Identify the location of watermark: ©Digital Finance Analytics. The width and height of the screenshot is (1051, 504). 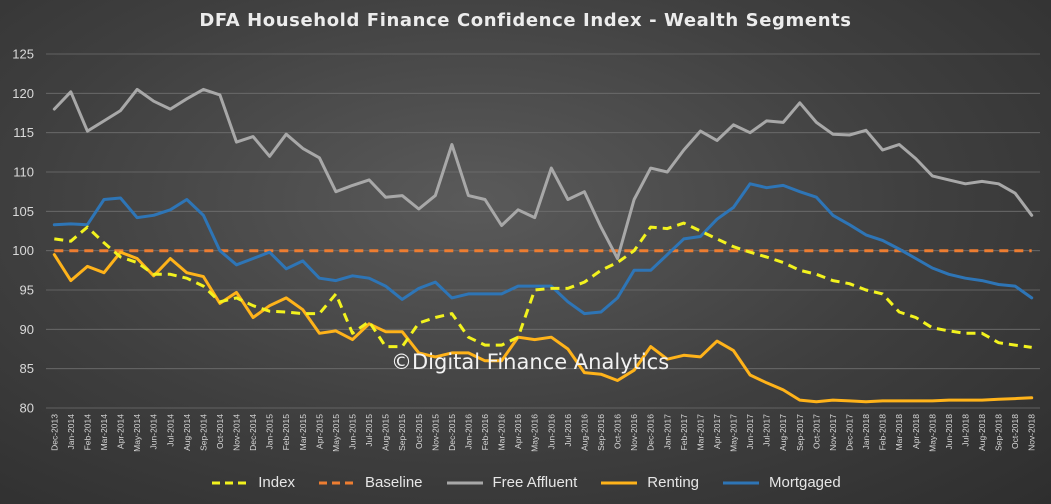
(530, 362).